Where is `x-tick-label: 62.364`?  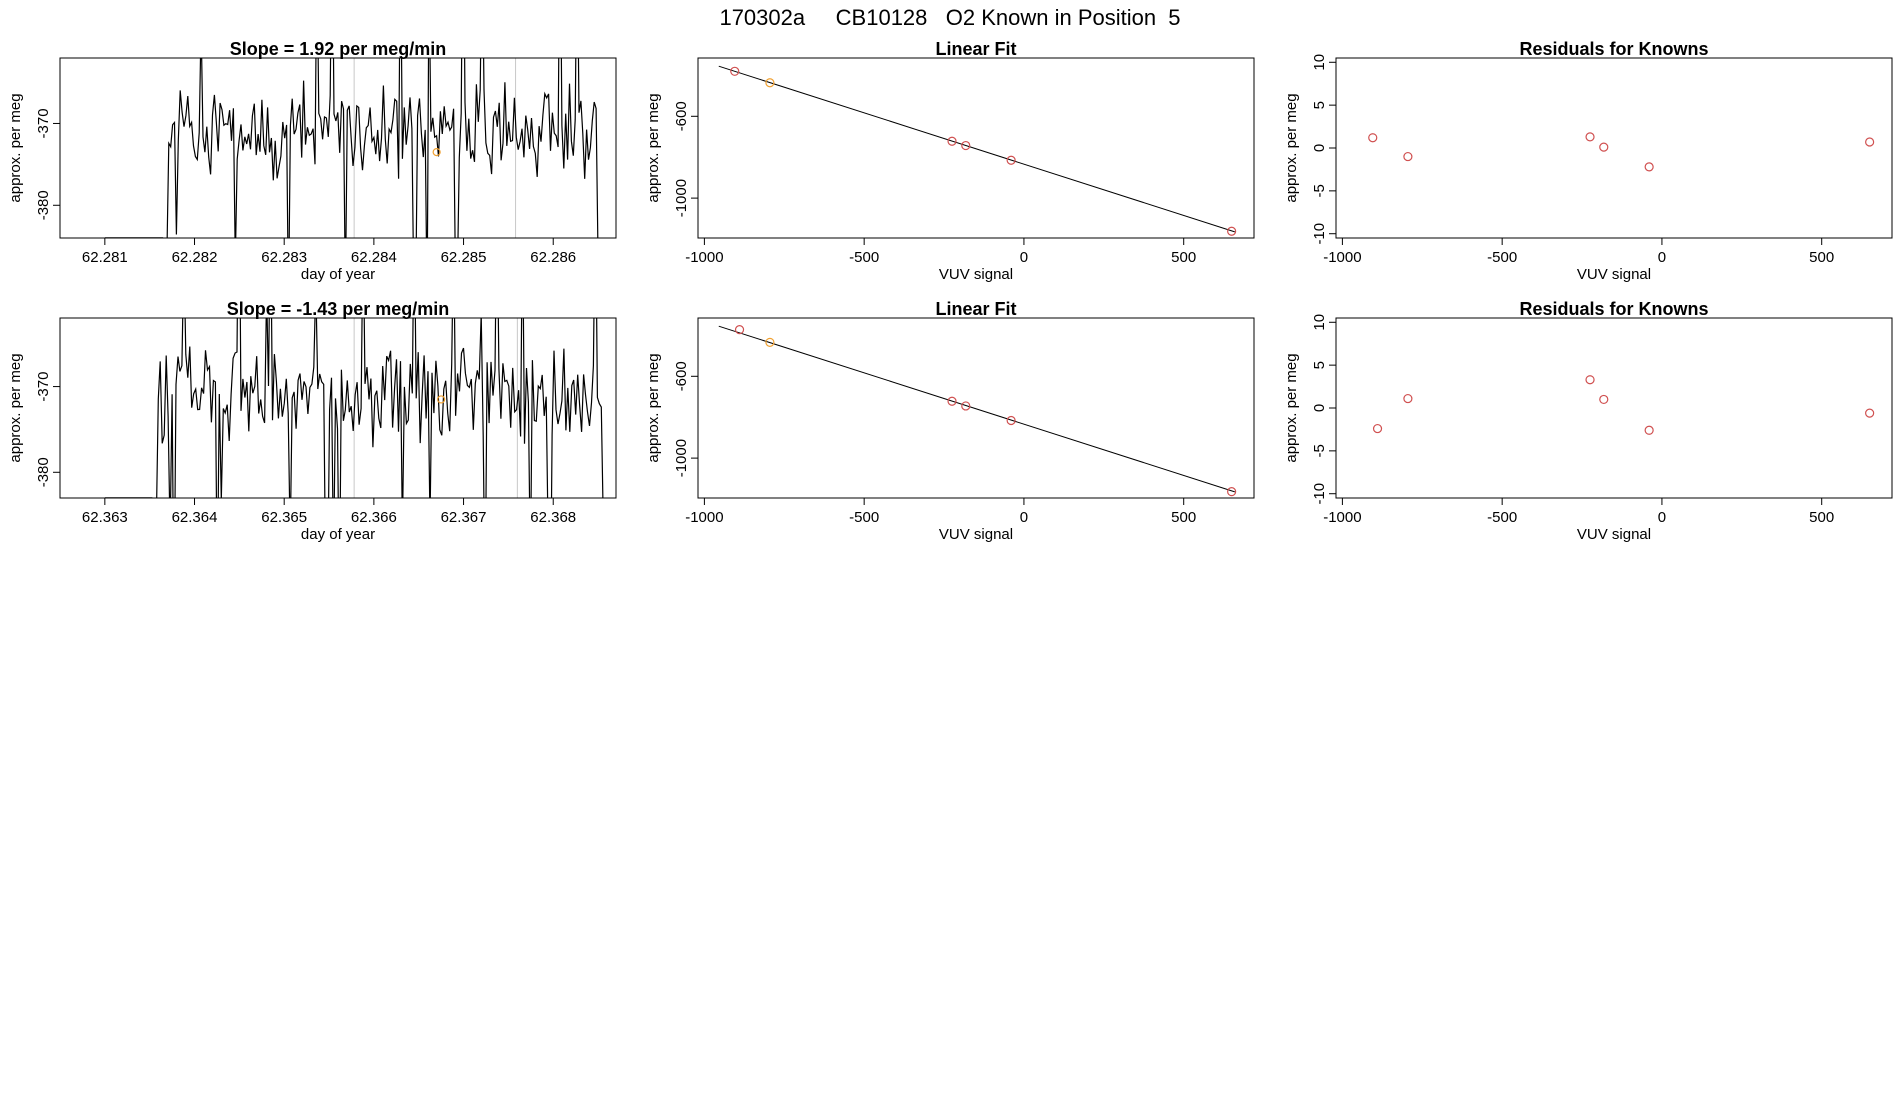 x-tick-label: 62.364 is located at coordinates (195, 517).